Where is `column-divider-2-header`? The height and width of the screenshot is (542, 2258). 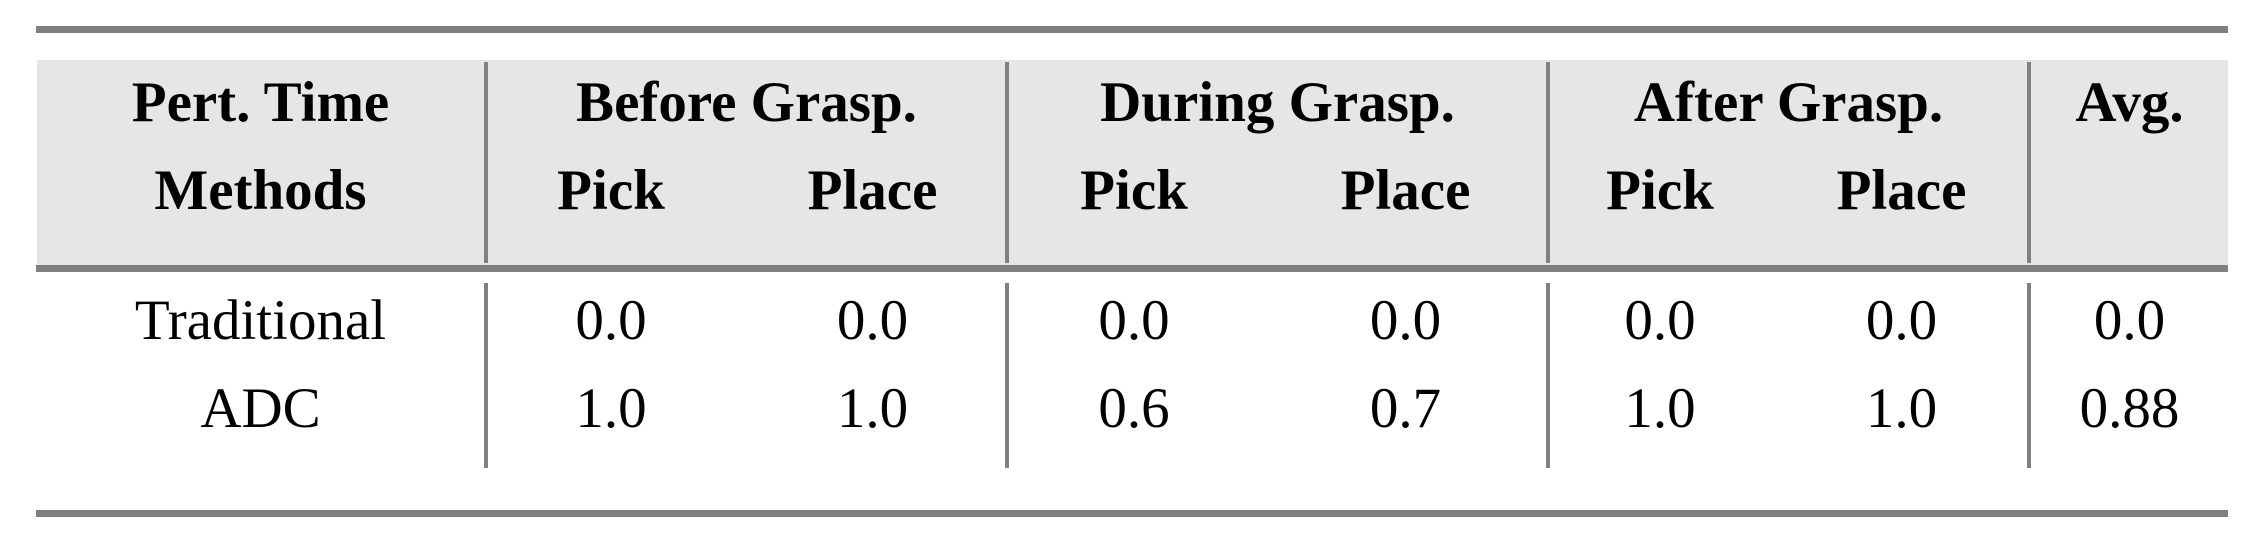 column-divider-2-header is located at coordinates (1007, 162).